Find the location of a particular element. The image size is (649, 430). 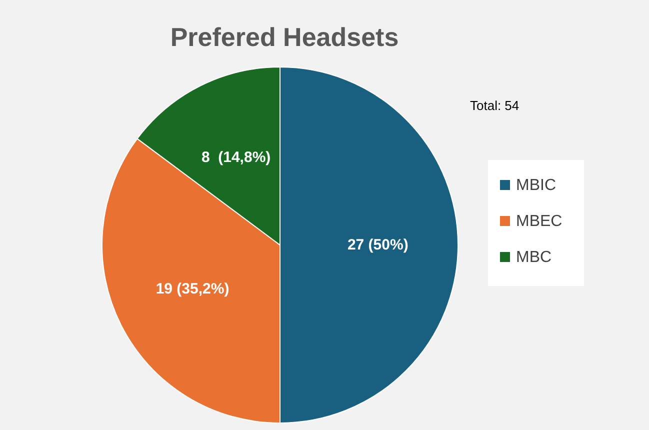

data-label: 19 (35,2%) is located at coordinates (193, 289).